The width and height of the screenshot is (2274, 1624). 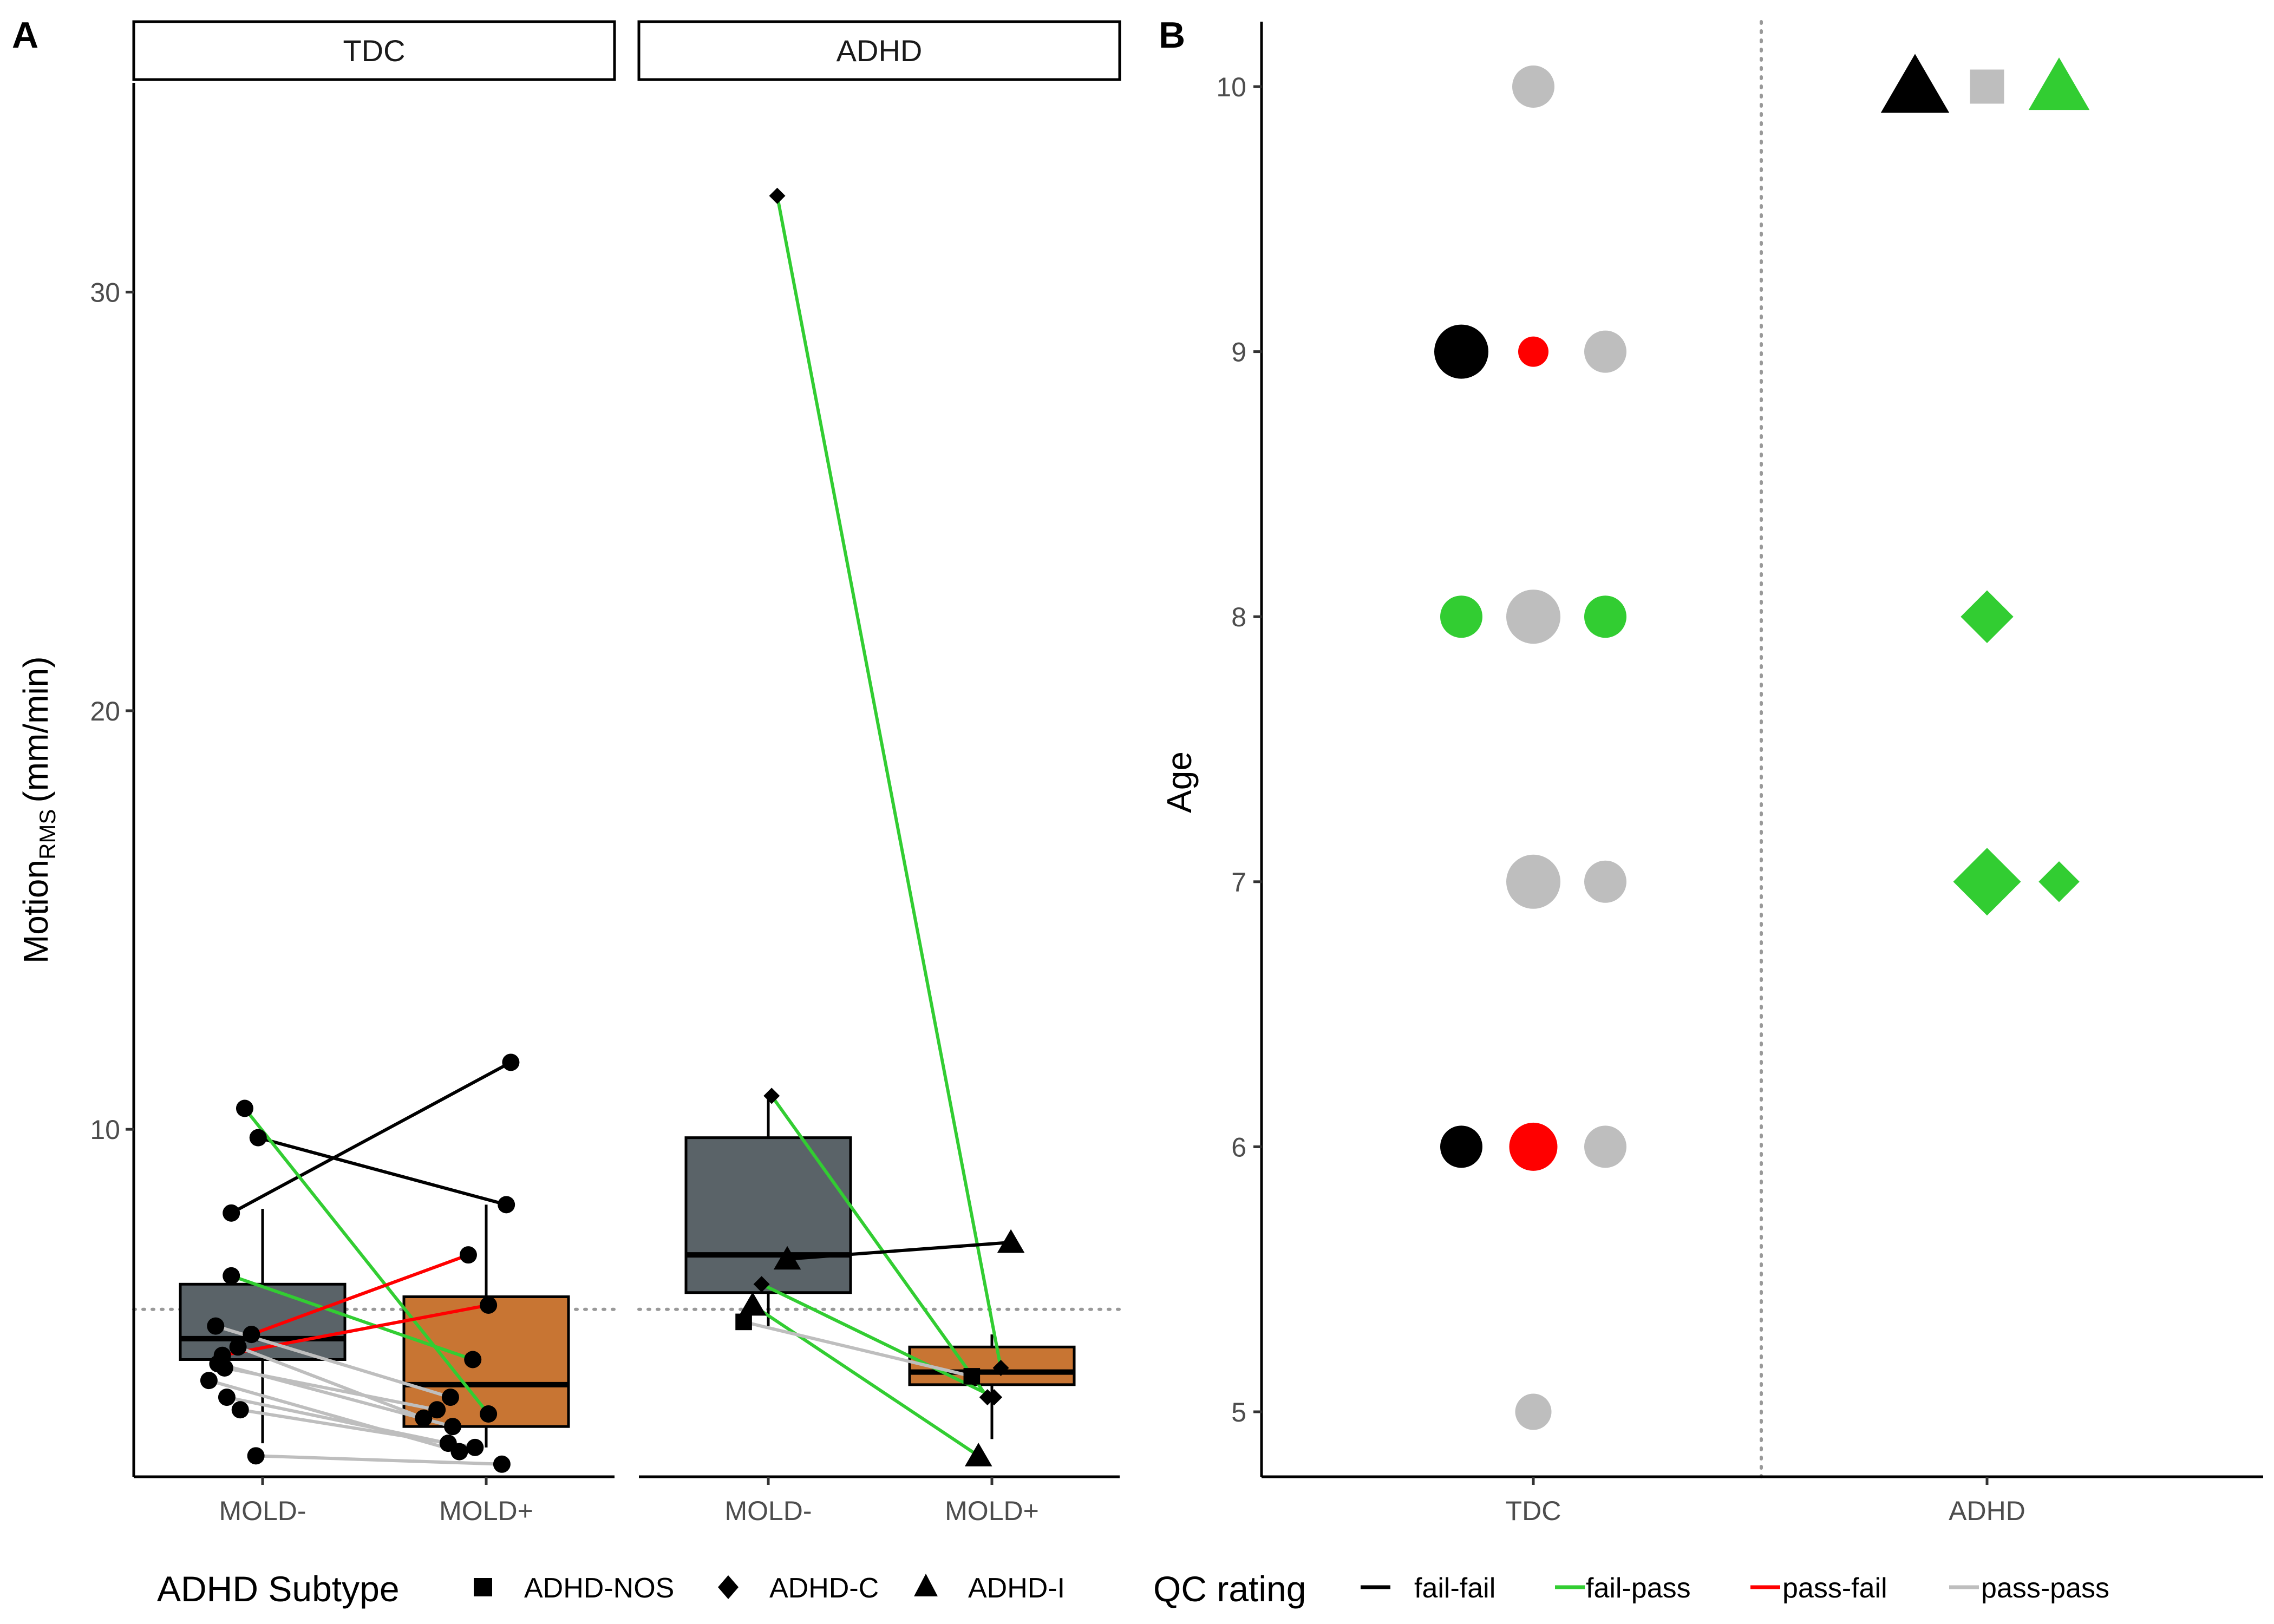 I want to click on legend-subtype: ADHD Subtype ADHD-NOS ADHD-C ADHD-I, so click(x=611, y=1589).